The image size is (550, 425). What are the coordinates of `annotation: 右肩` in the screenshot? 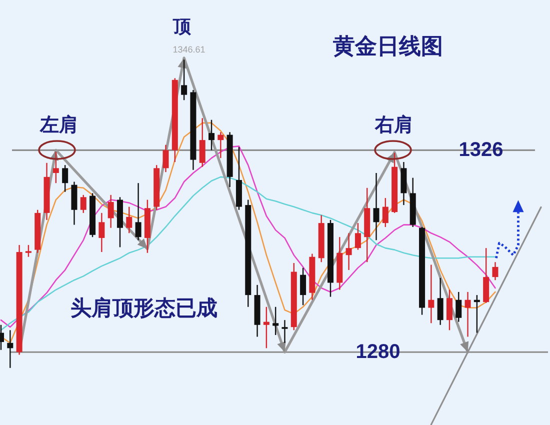 It's located at (394, 125).